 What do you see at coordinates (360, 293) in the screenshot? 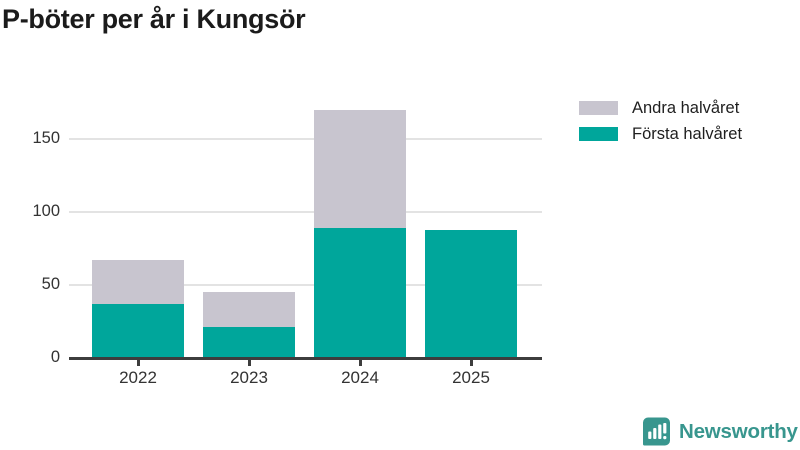
I see `bar-segment-2024-forsta` at bounding box center [360, 293].